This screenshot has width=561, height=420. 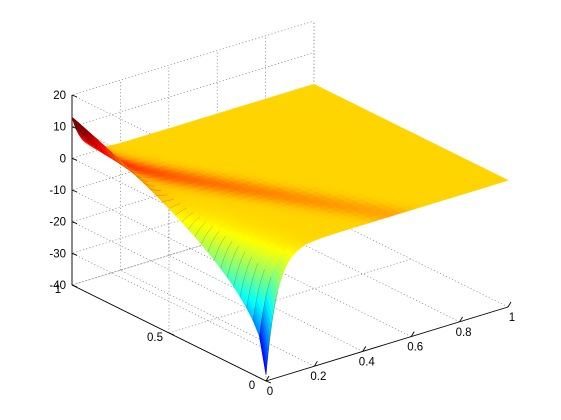 What do you see at coordinates (387, 344) in the screenshot?
I see `x-axis-line` at bounding box center [387, 344].